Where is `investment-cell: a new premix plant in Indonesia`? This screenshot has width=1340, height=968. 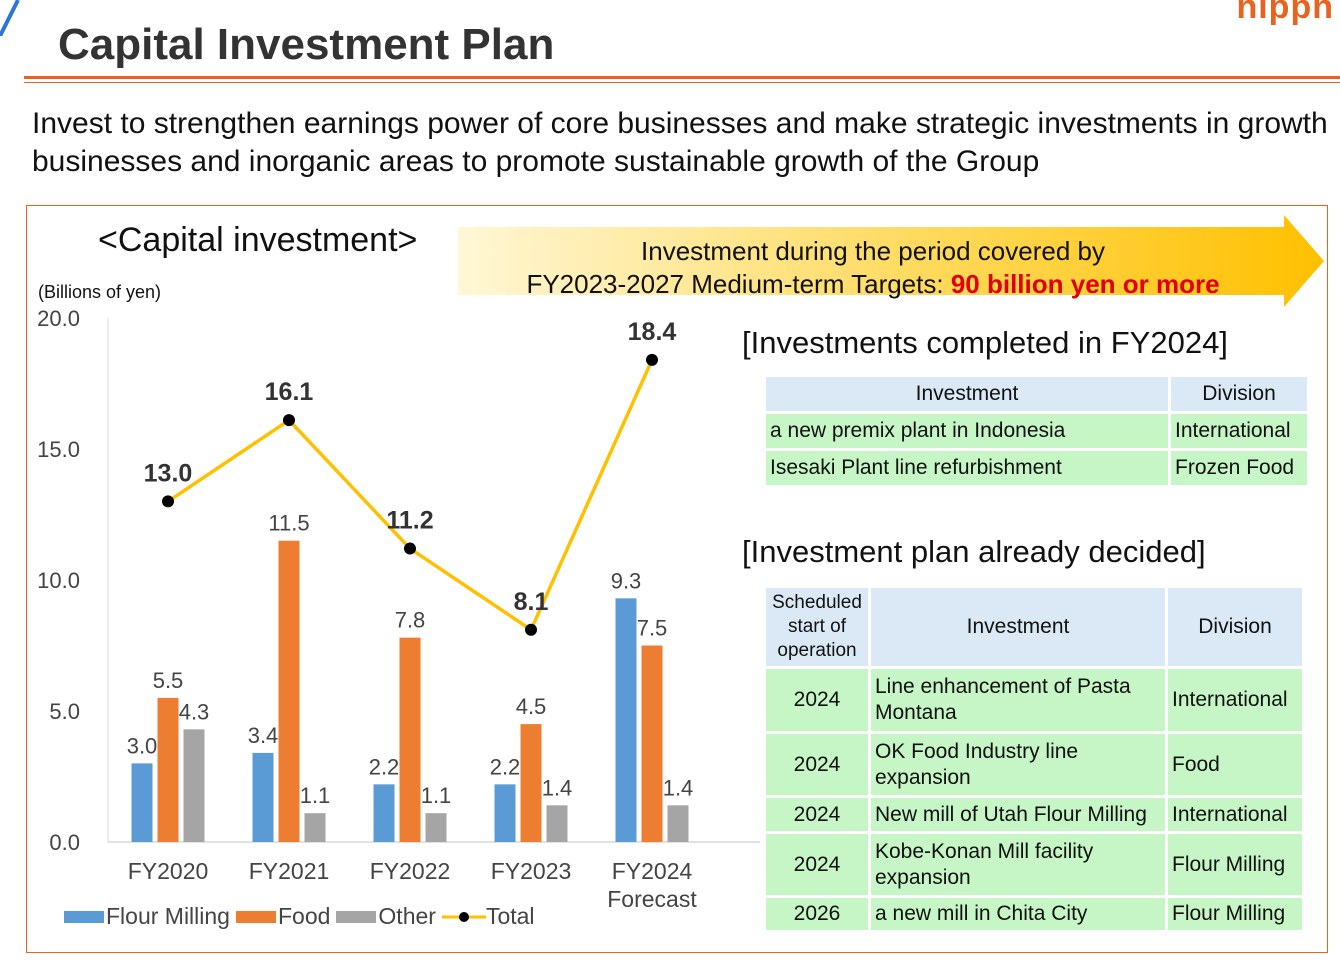 investment-cell: a new premix plant in Indonesia is located at coordinates (967, 431).